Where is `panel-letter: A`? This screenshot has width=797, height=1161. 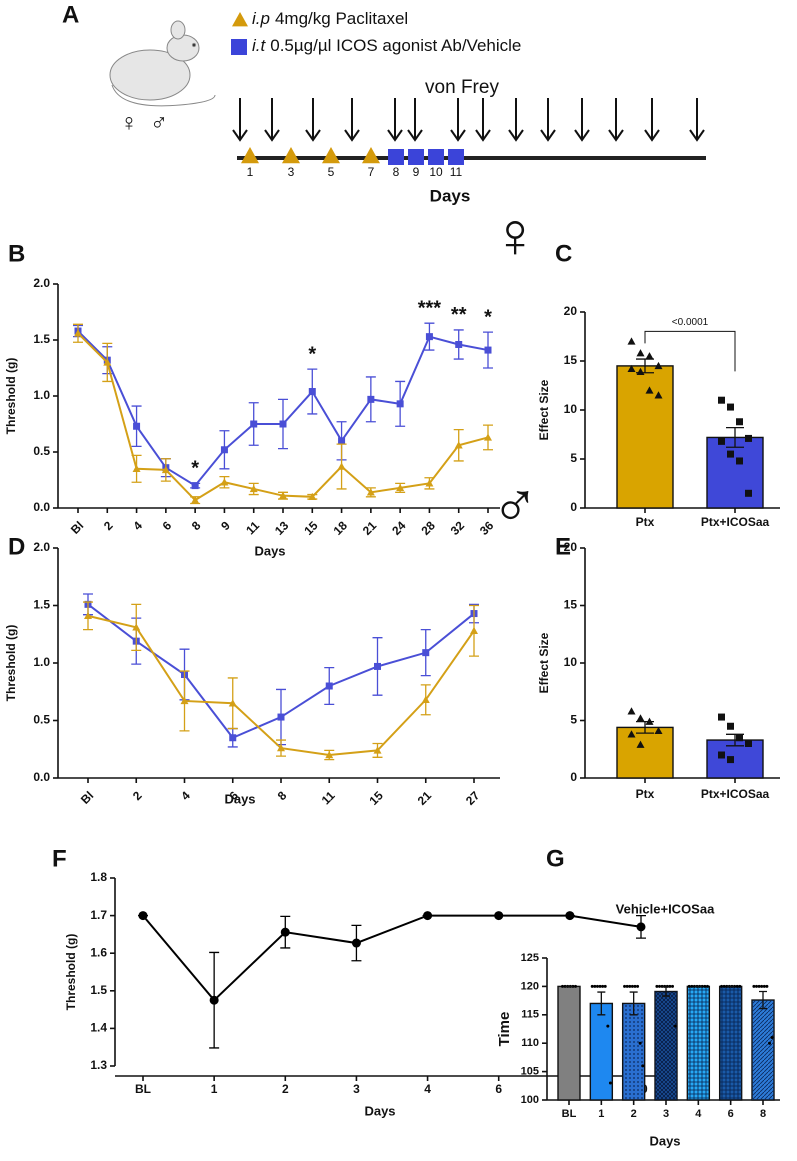 panel-letter: A is located at coordinates (70, 14).